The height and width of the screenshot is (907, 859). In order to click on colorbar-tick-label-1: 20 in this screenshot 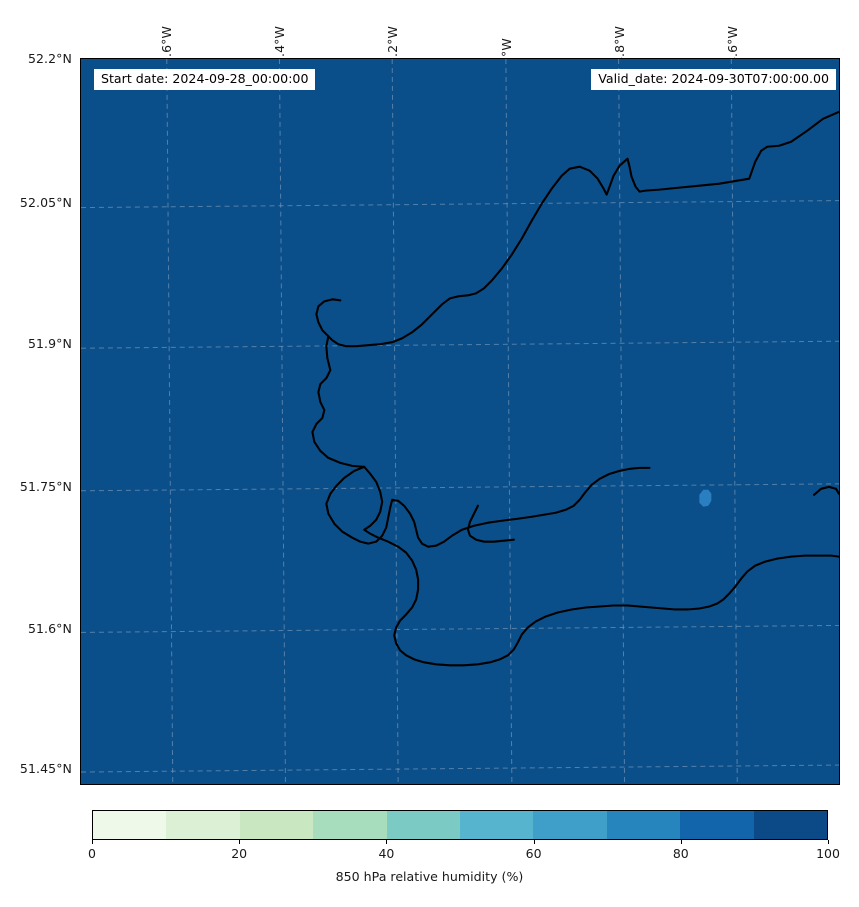, I will do `click(239, 853)`.